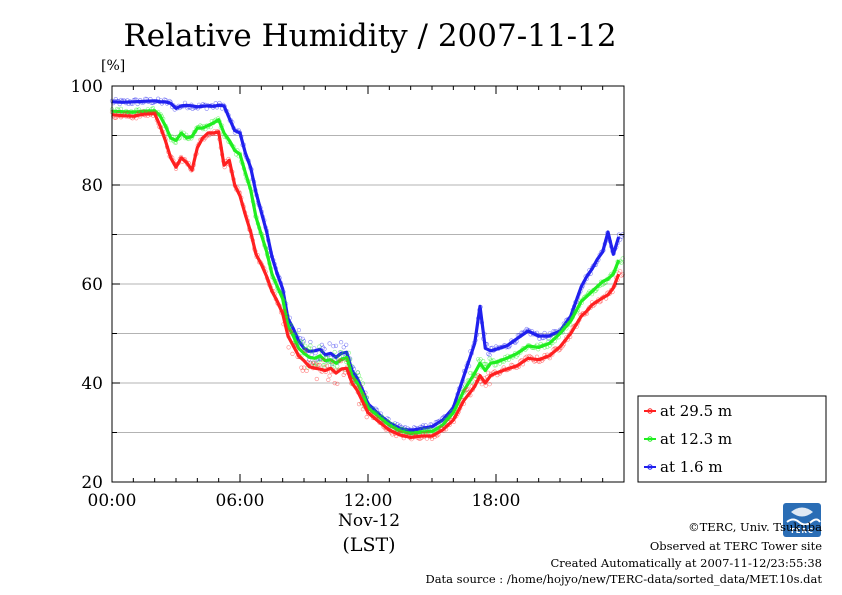 This screenshot has height=595, width=842. Describe the element at coordinates (802, 531) in the screenshot. I see `terc-logo-text: TERC` at that location.